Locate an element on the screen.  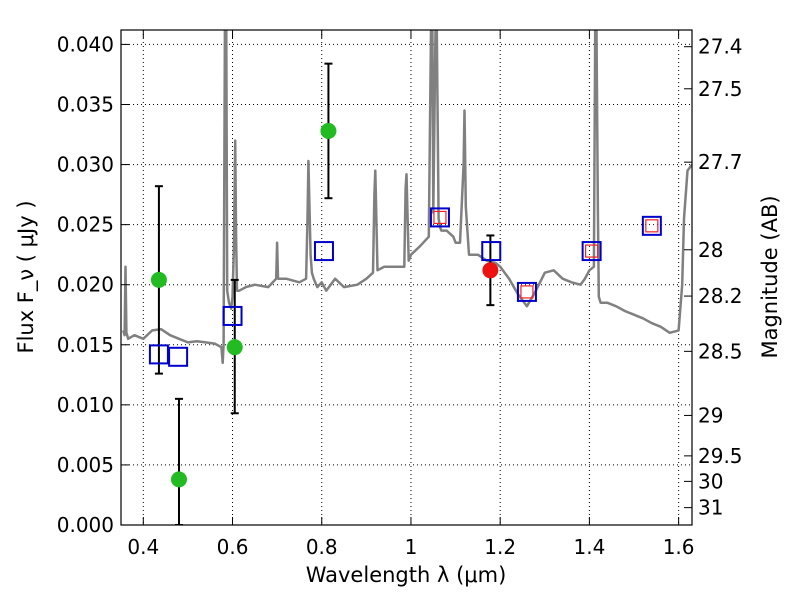
detection-point is located at coordinates (490, 270).